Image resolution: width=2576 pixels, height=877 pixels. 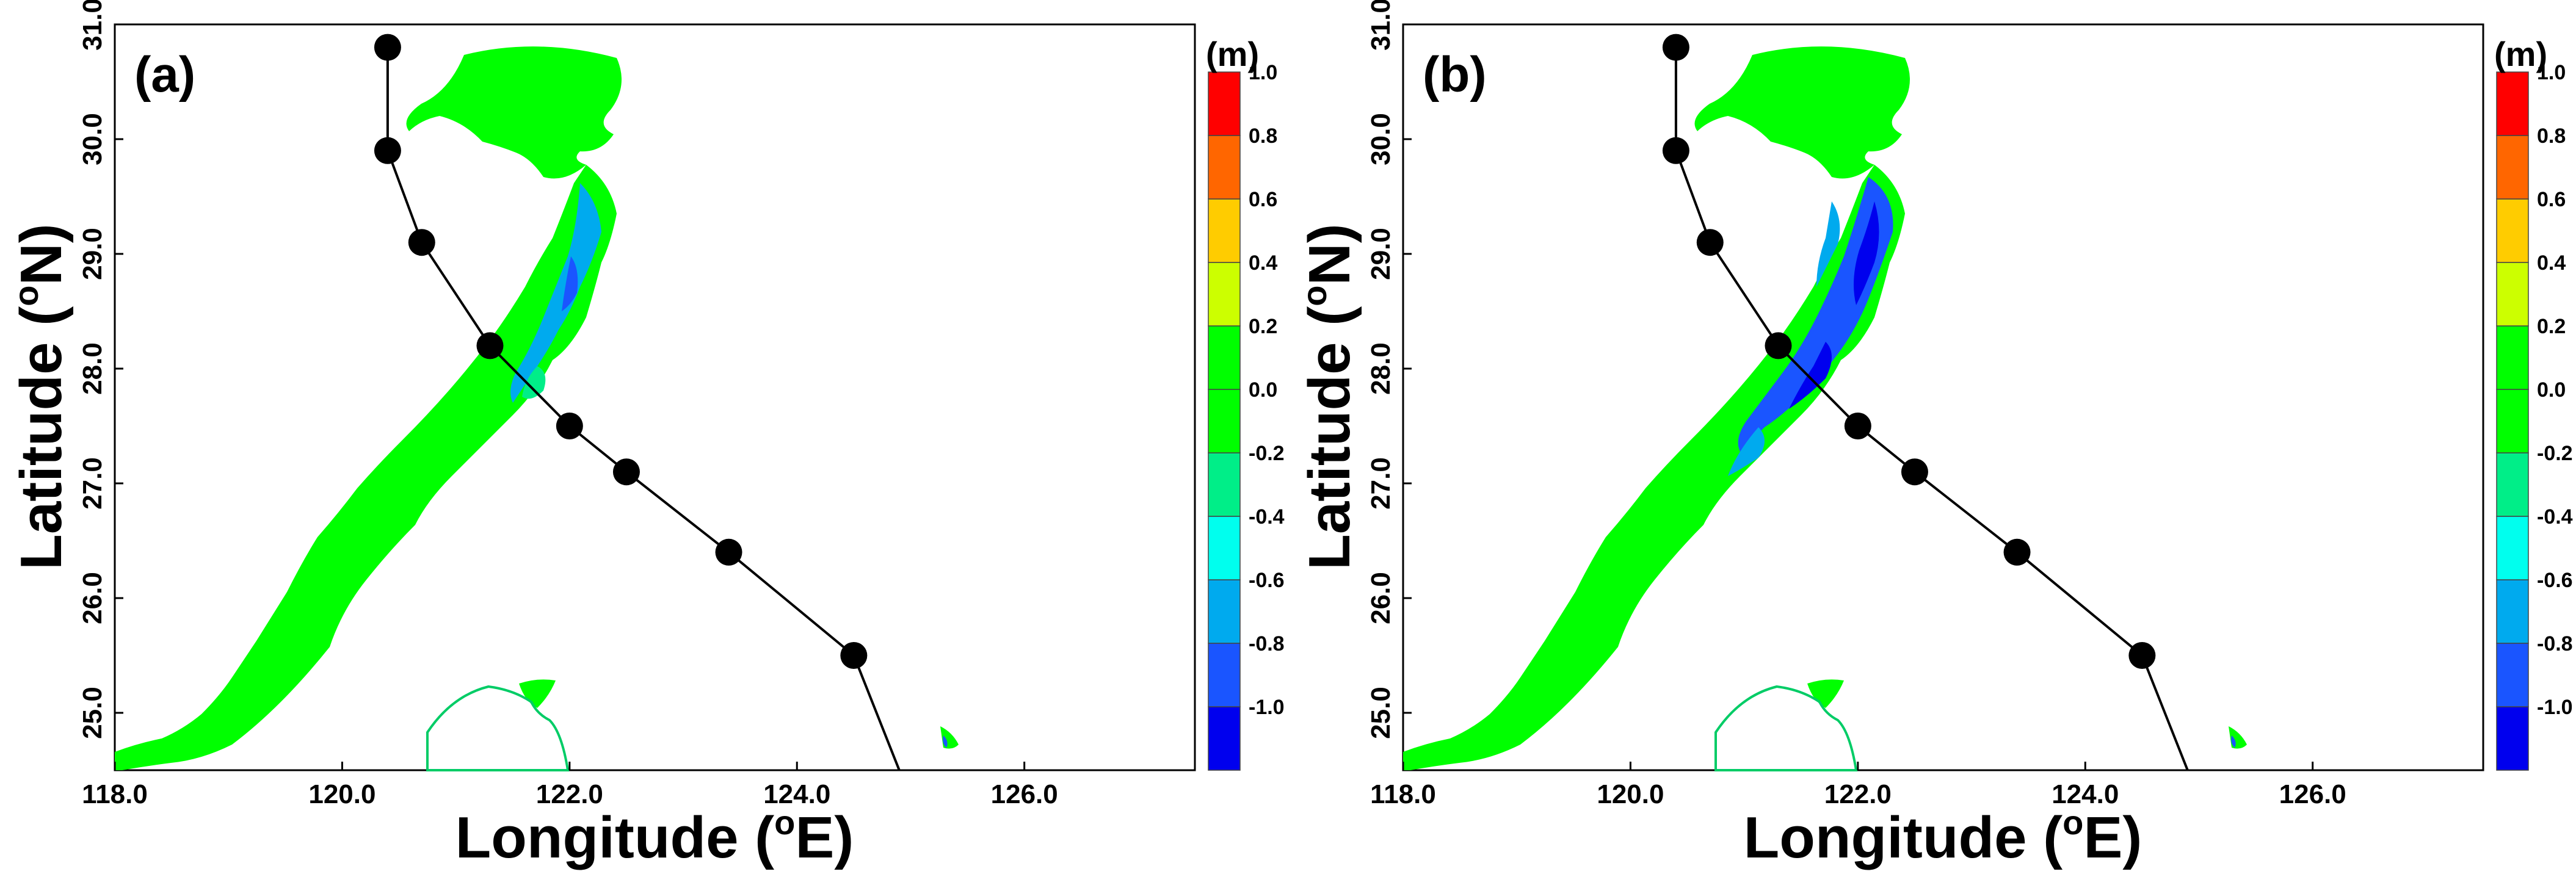 What do you see at coordinates (597, 837) in the screenshot?
I see `panel-a-xlabel-main: Longitude` at bounding box center [597, 837].